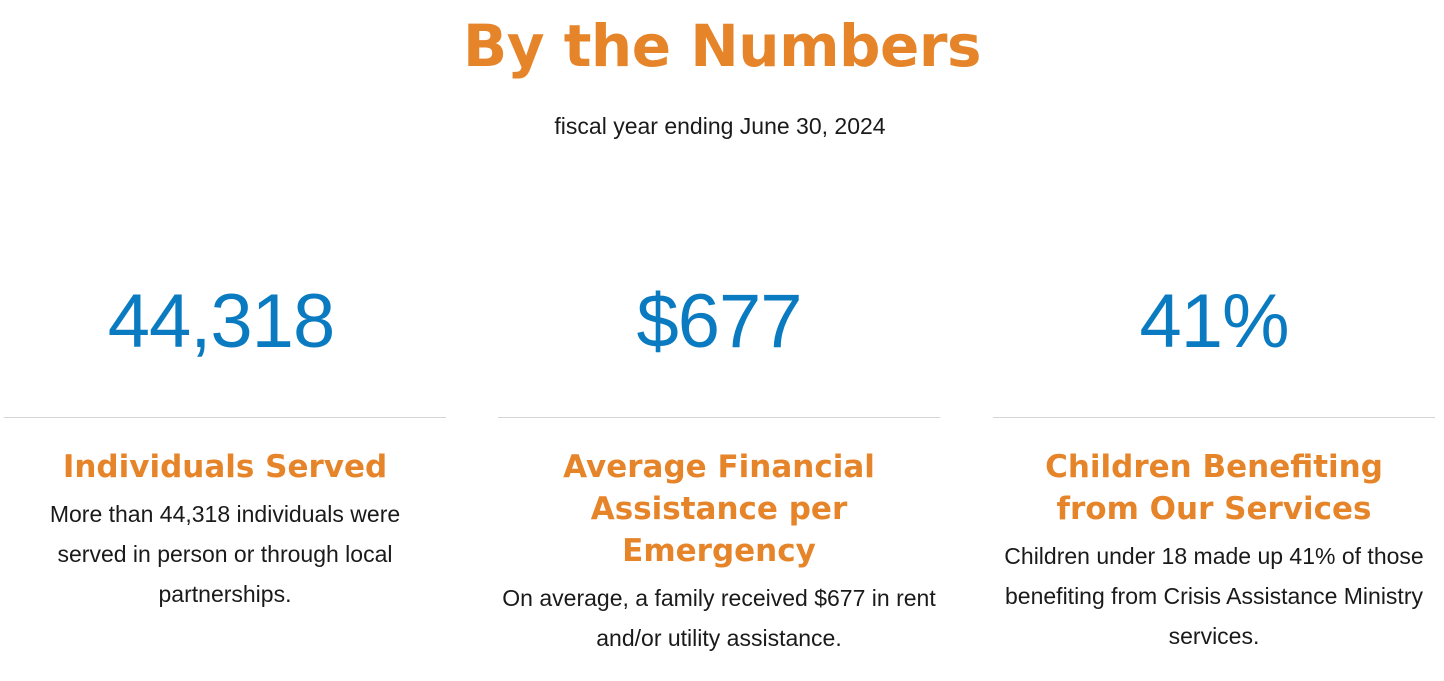 The width and height of the screenshot is (1444, 681). Describe the element at coordinates (722, 46) in the screenshot. I see `page-title: By the Numbers` at that location.